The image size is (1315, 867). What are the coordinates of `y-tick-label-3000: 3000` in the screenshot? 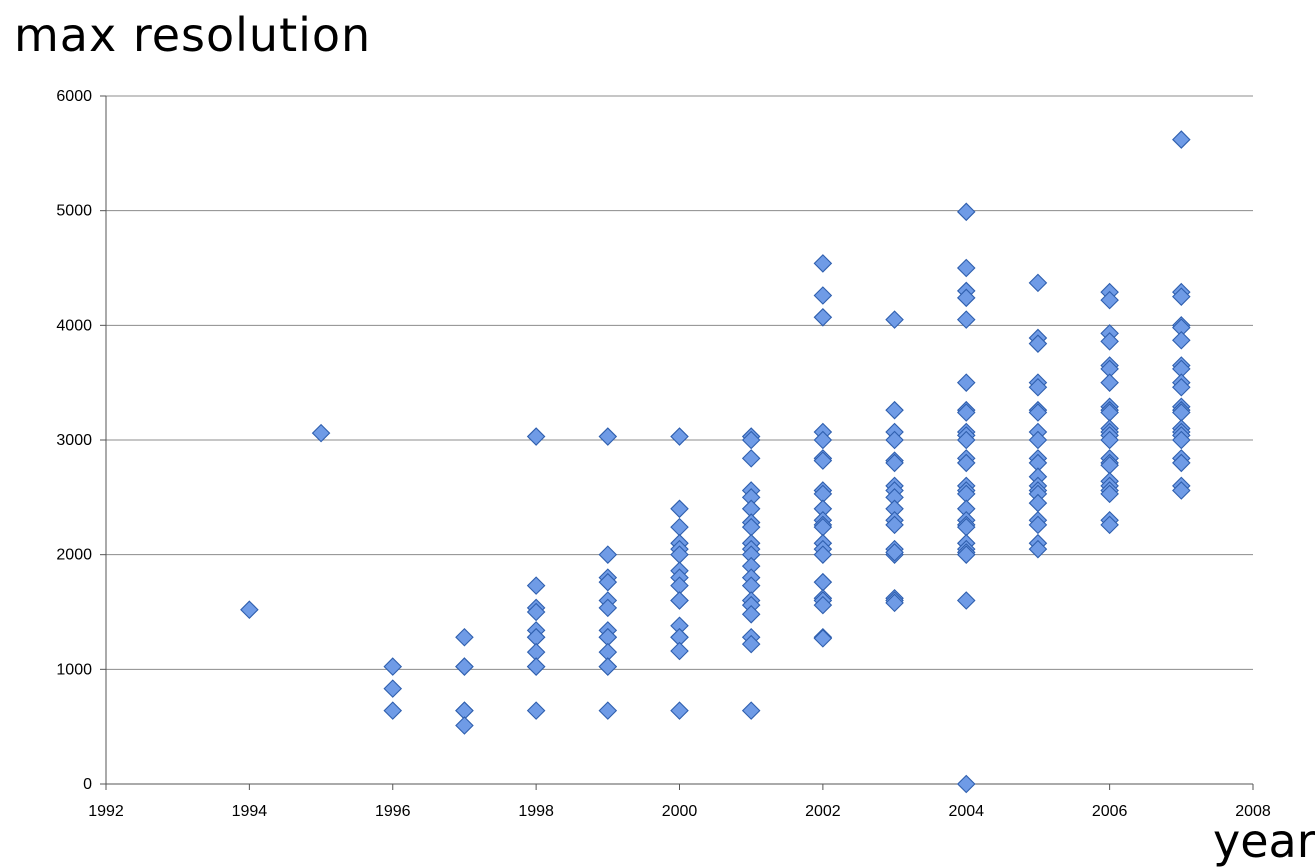 It's located at (74, 440).